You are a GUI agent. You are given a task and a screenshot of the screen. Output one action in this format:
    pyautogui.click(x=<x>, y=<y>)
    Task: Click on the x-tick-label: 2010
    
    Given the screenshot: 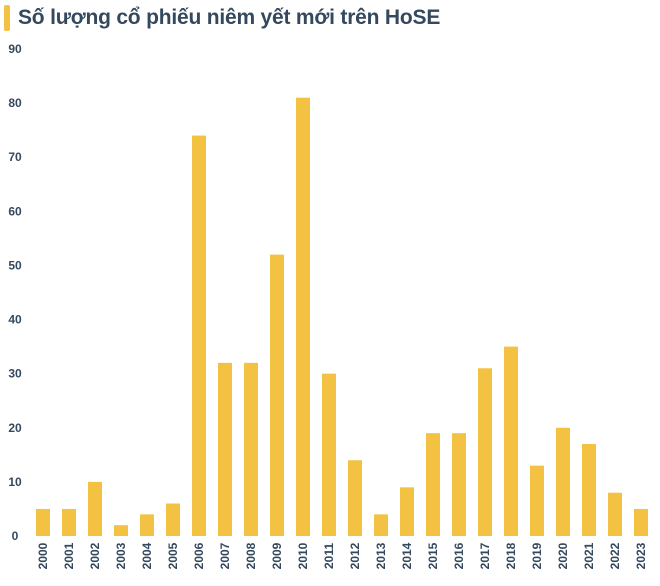 What is the action you would take?
    pyautogui.click(x=303, y=555)
    